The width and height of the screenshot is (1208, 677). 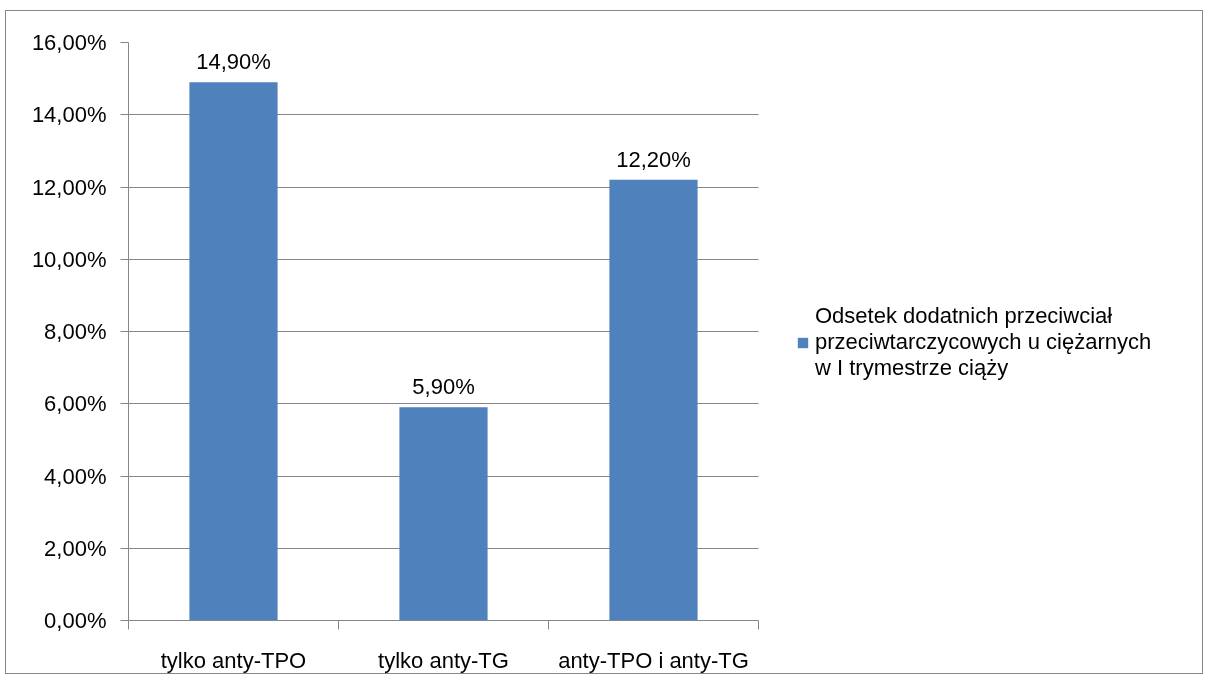 What do you see at coordinates (653, 159) in the screenshot?
I see `data-label: 12,20%` at bounding box center [653, 159].